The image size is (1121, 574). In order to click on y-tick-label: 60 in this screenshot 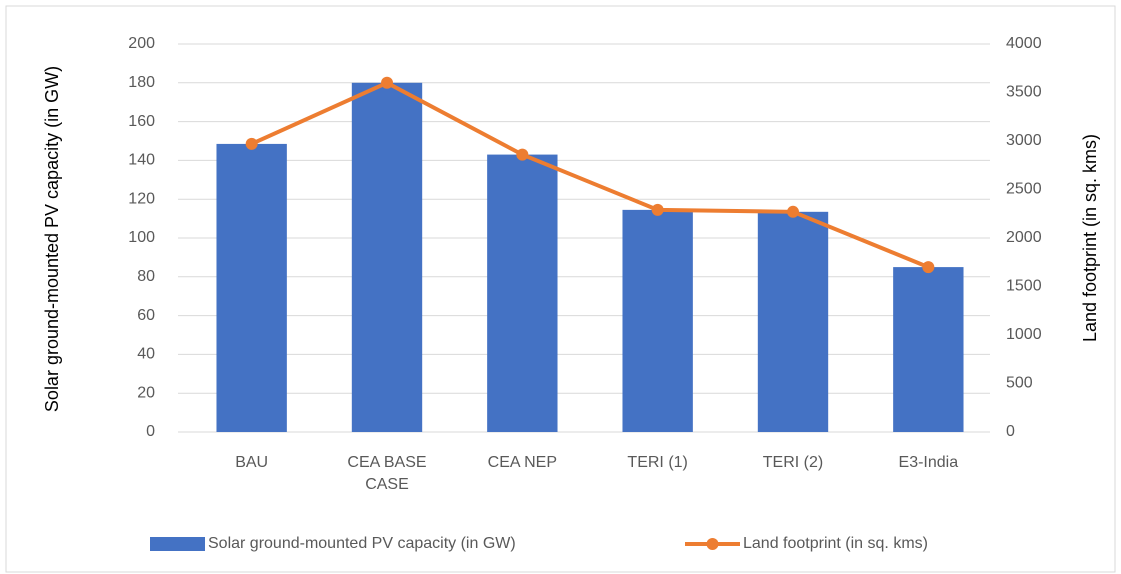, I will do `click(146, 315)`.